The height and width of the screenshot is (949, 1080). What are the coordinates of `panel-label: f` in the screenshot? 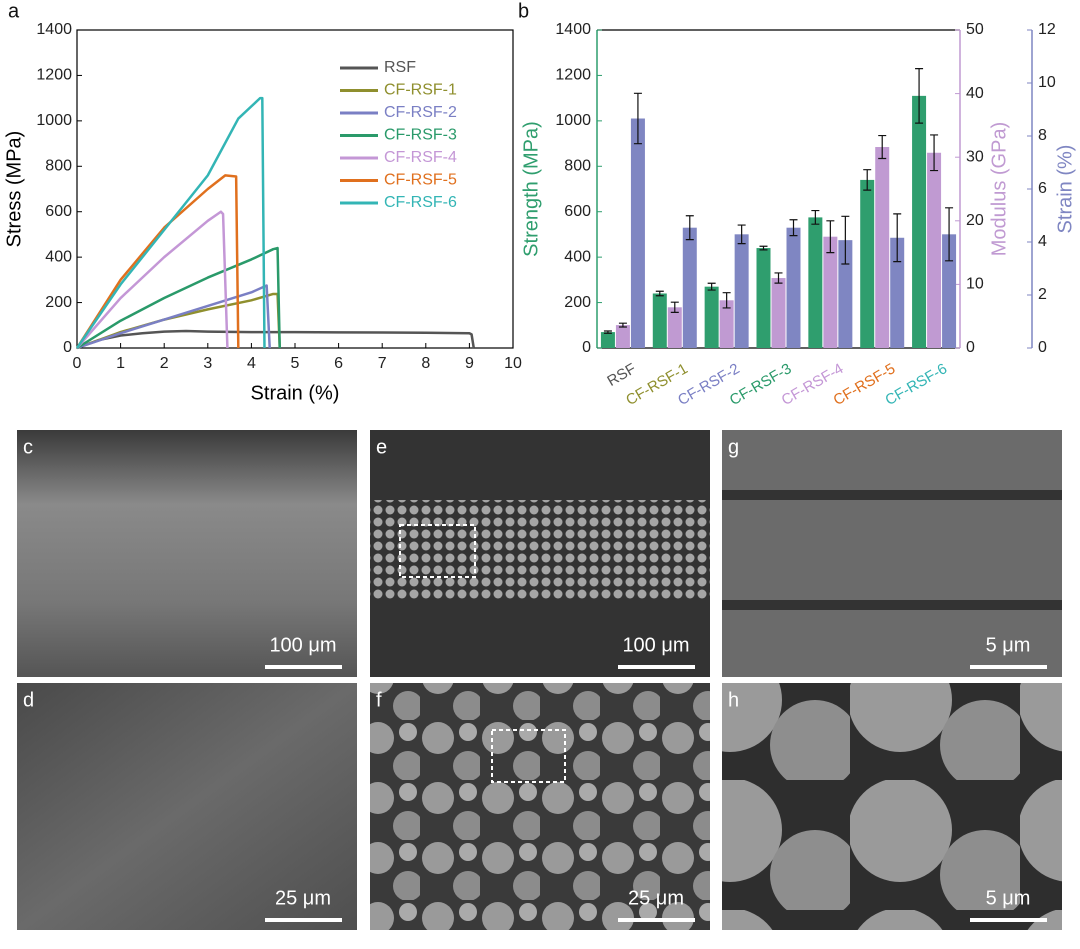 It's located at (379, 700).